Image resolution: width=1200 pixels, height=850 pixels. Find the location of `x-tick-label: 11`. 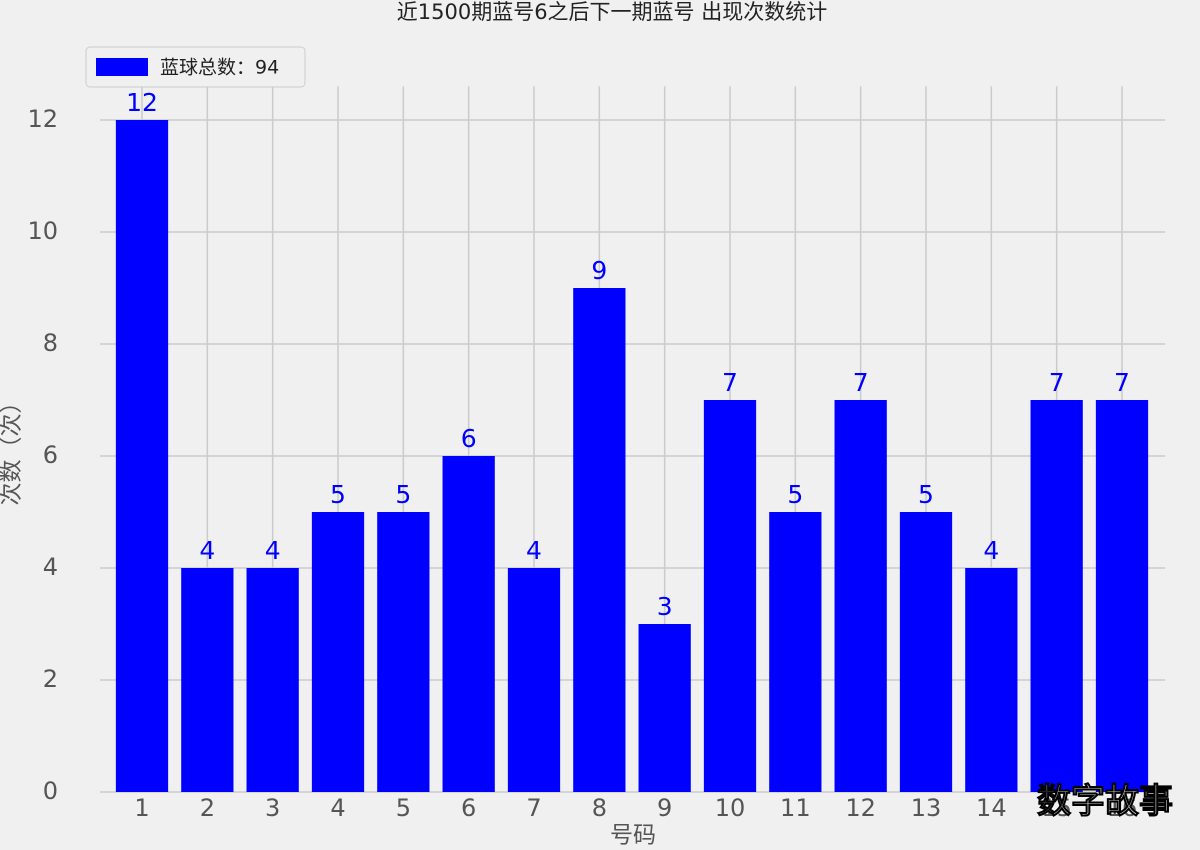

x-tick-label: 11 is located at coordinates (795, 808).